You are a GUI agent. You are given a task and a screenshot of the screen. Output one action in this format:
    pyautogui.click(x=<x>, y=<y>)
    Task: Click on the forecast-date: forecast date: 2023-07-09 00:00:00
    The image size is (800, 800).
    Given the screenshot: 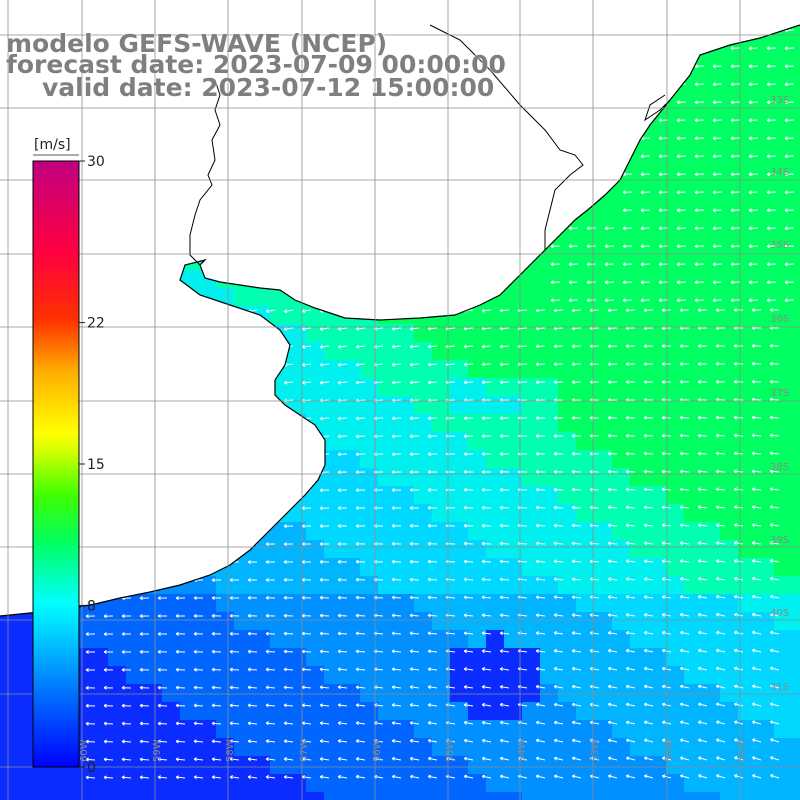 What is the action you would take?
    pyautogui.click(x=256, y=64)
    